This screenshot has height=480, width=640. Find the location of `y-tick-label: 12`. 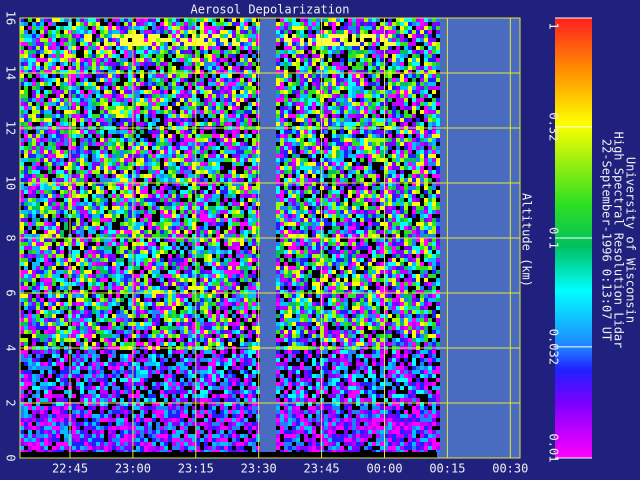

y-tick-label: 12 is located at coordinates (11, 128).